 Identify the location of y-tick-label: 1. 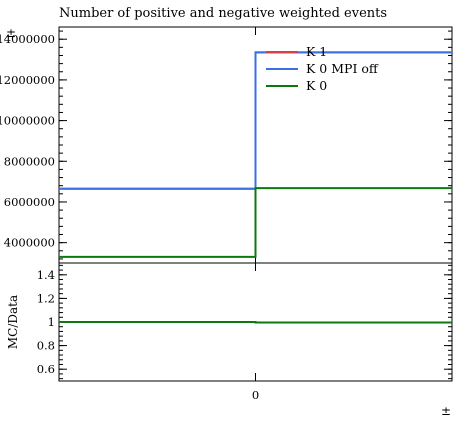
(51, 322).